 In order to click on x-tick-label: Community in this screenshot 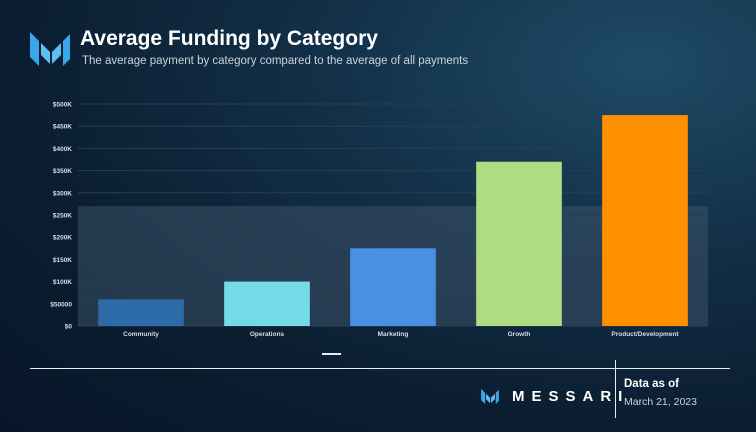, I will do `click(141, 334)`.